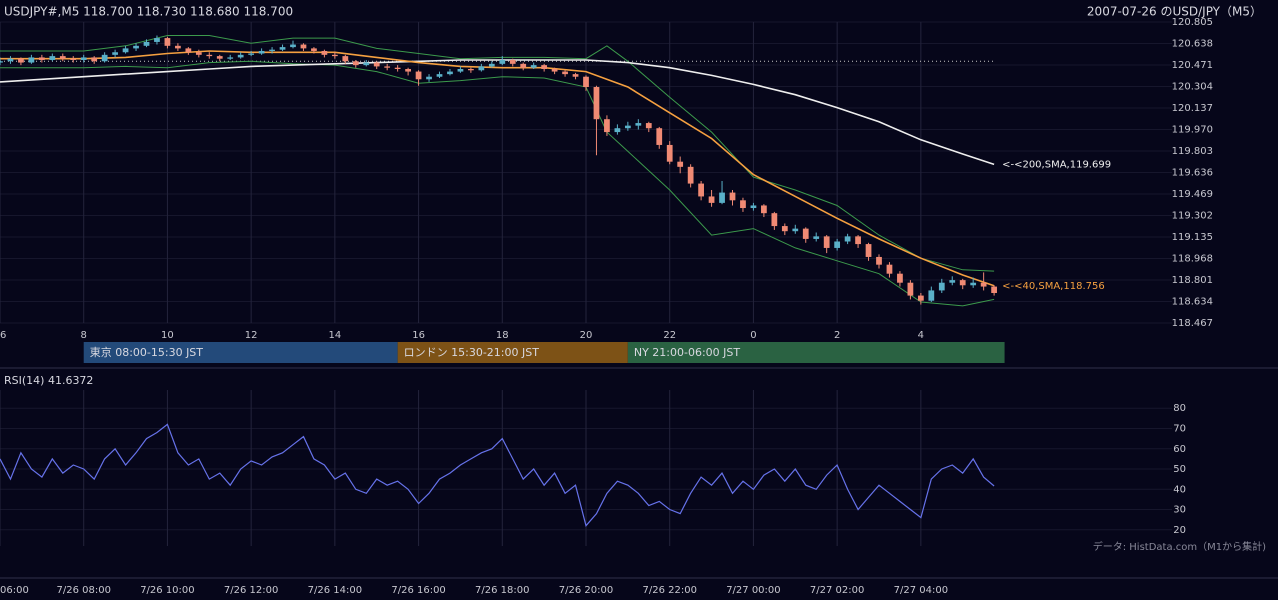  What do you see at coordinates (753, 590) in the screenshot?
I see `x-tick-label: 7/27 00:00` at bounding box center [753, 590].